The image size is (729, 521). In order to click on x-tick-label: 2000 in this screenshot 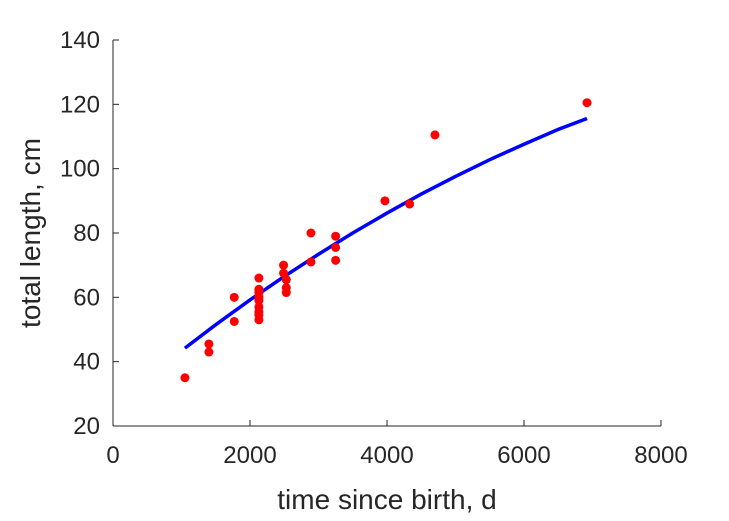, I will do `click(249, 455)`.